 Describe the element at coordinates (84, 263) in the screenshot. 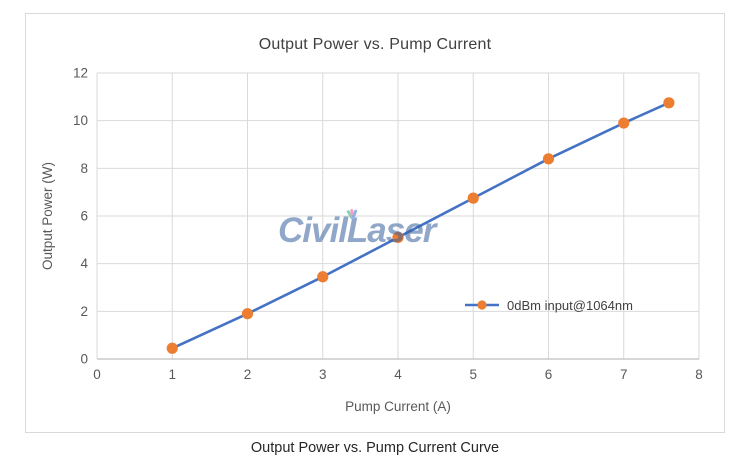

I see `y-tick-label: 4` at that location.